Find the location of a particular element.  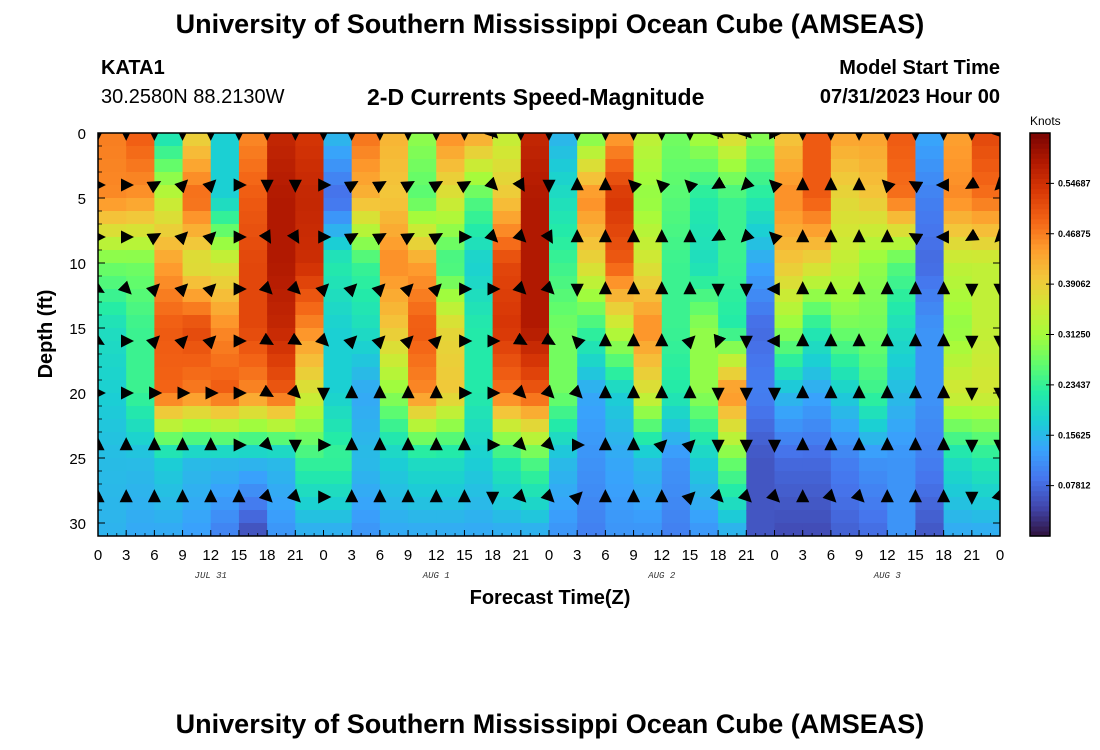

x-tick-label: 15 is located at coordinates (915, 555).